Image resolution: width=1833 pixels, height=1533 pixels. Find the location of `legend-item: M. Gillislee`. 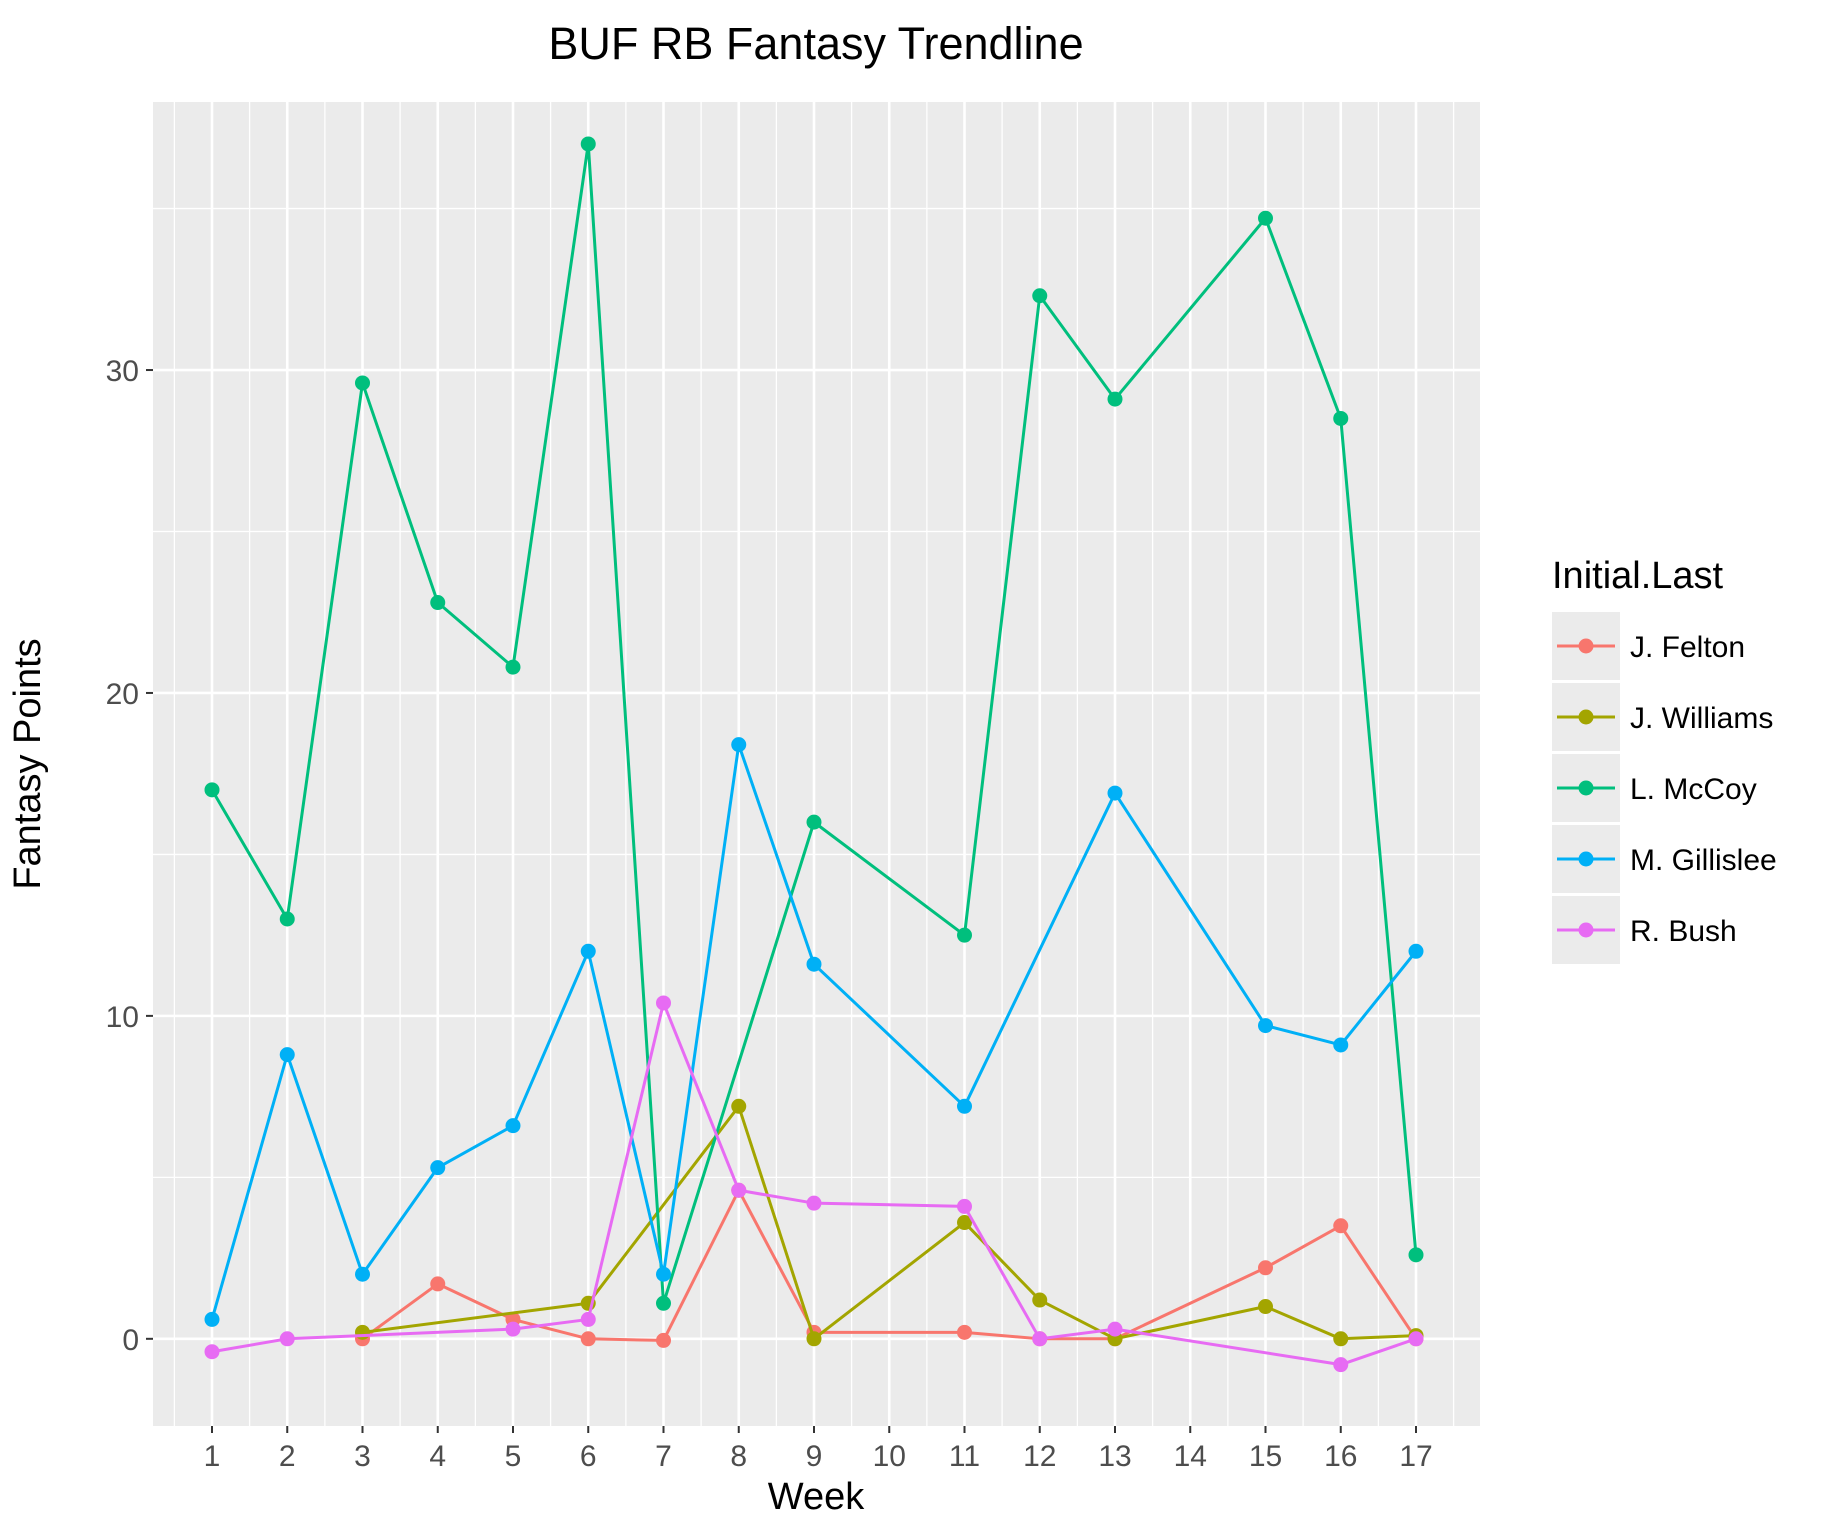

legend-item: M. Gillislee is located at coordinates (1664, 859).